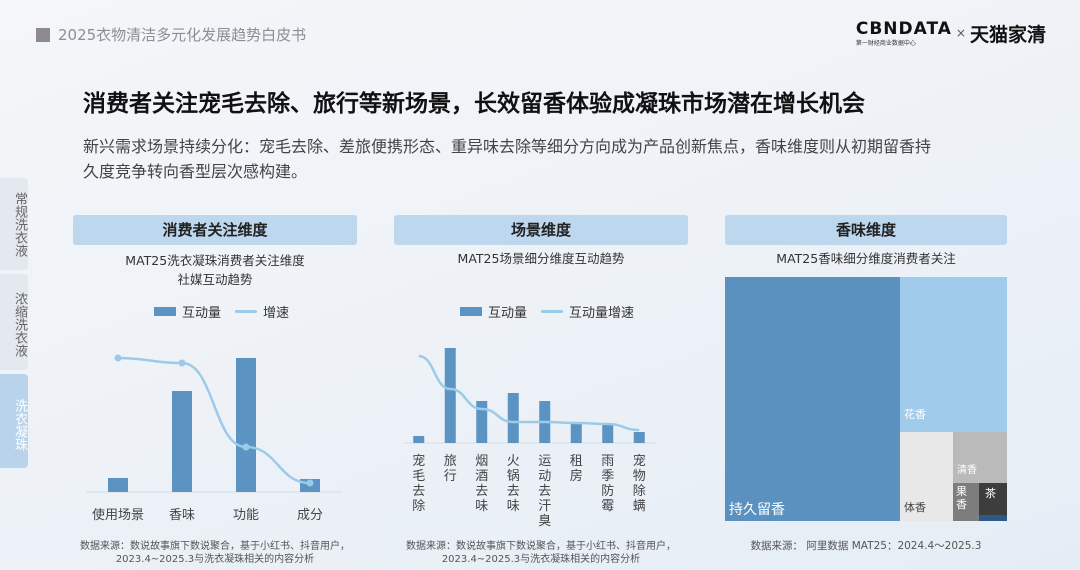  Describe the element at coordinates (866, 230) in the screenshot. I see `panel-header-fragrance: 香味维度` at that location.